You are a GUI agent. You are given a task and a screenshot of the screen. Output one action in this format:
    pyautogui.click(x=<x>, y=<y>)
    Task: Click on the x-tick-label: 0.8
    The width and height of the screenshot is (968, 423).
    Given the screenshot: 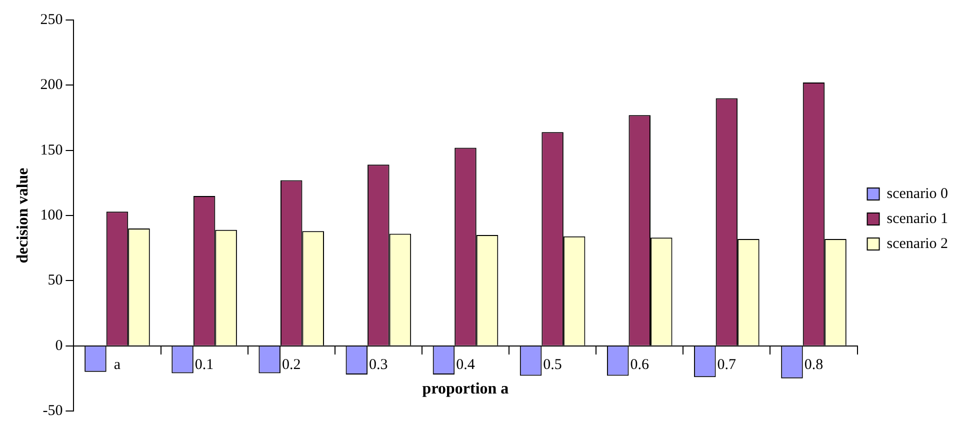 What is the action you would take?
    pyautogui.click(x=814, y=364)
    